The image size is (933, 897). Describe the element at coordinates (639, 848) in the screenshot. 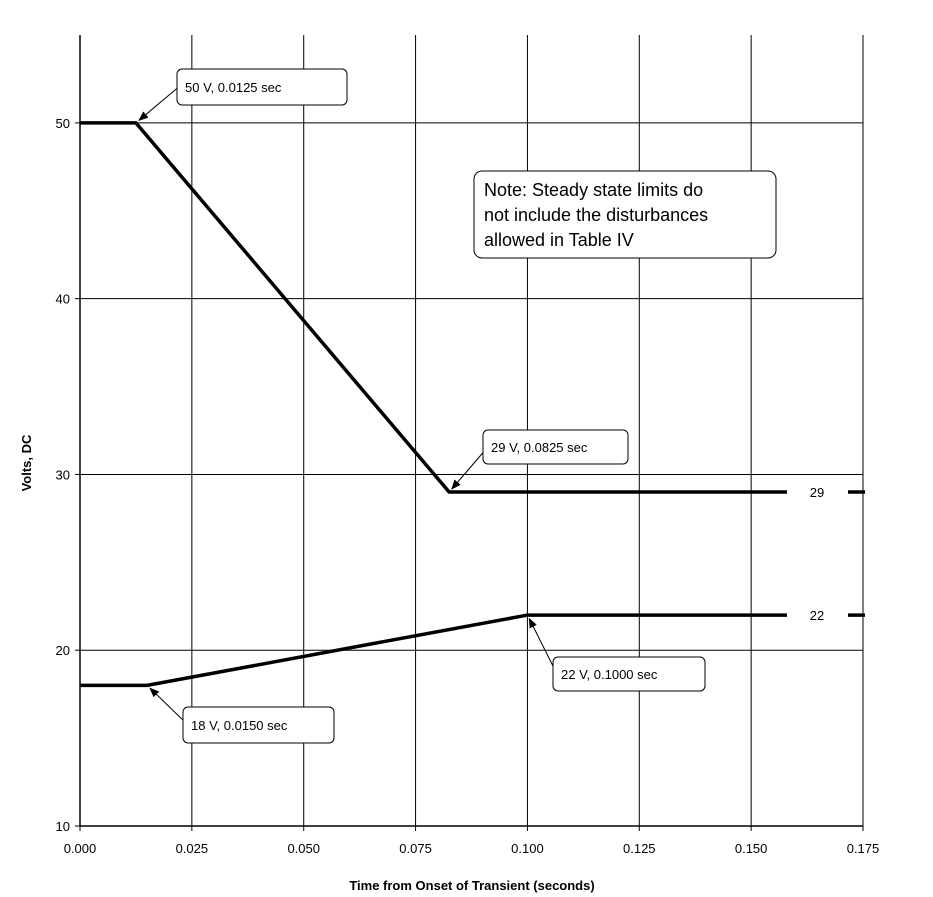

I see `x-tick-label: 0.125` at that location.